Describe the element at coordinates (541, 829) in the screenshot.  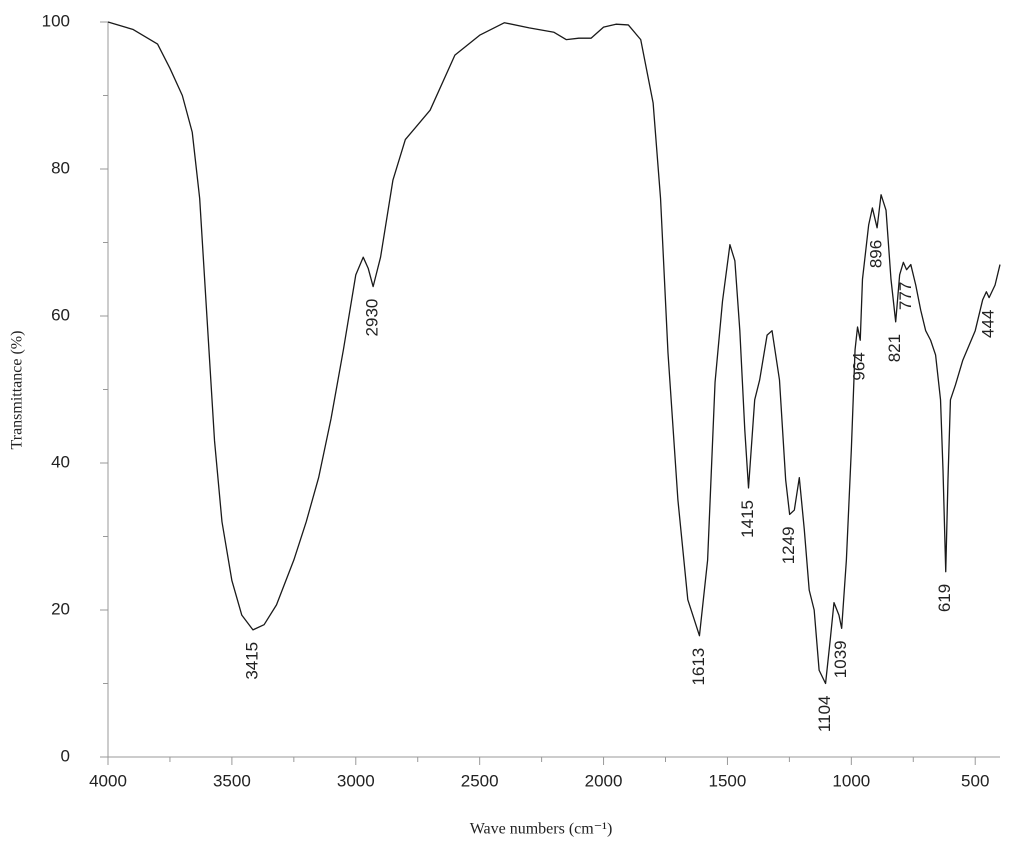
I see `x-axis-title: Wave numbers (cm⁻¹)` at that location.